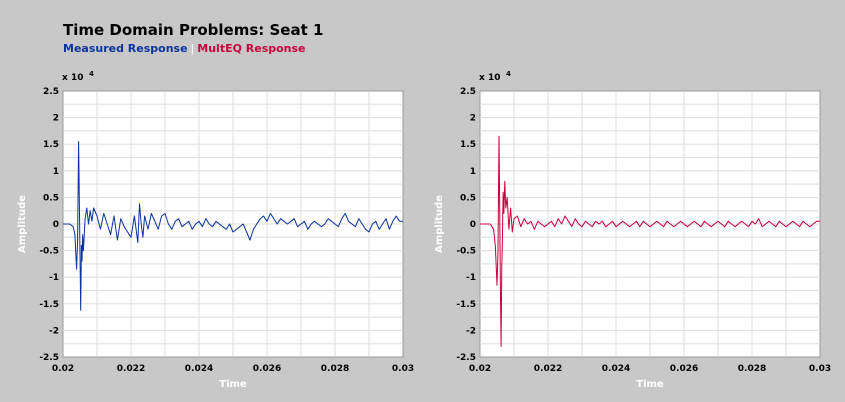 Image resolution: width=845 pixels, height=402 pixels. Describe the element at coordinates (63, 369) in the screenshot. I see `chart-1-x-tick-label: 0.02` at that location.